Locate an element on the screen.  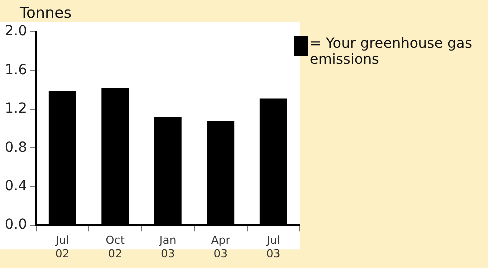
y-tick-label: 2.0 is located at coordinates (16, 32).